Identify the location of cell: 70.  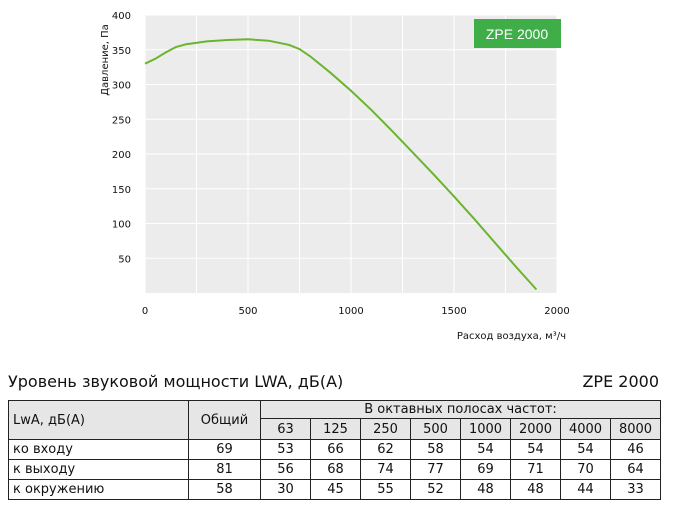
(585, 469).